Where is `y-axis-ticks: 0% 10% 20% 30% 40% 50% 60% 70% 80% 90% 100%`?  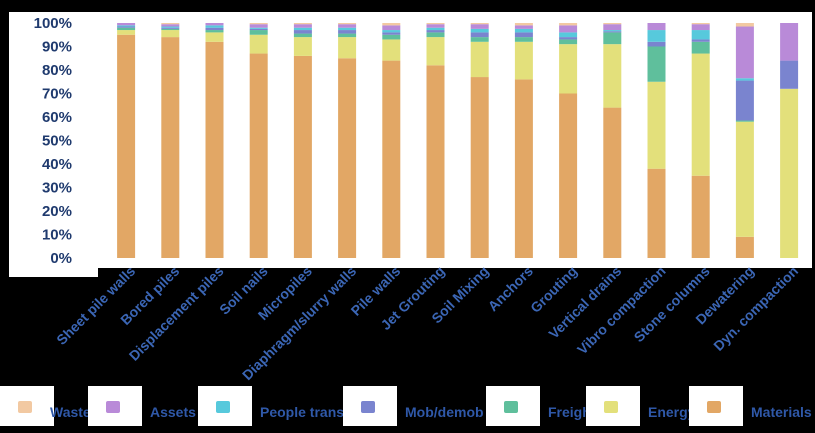 y-axis-ticks: 0% 10% 20% 30% 40% 50% 60% 70% 80% 90% 100% is located at coordinates (53, 141).